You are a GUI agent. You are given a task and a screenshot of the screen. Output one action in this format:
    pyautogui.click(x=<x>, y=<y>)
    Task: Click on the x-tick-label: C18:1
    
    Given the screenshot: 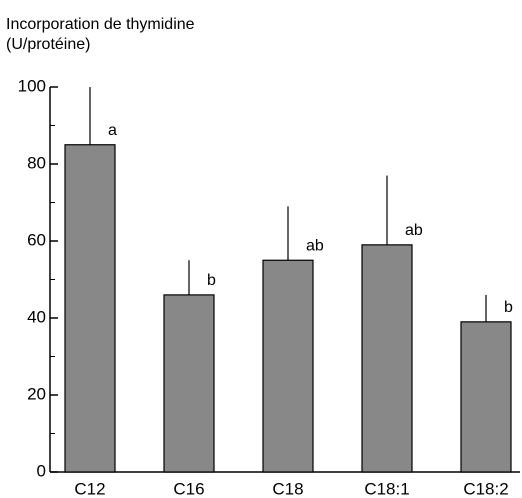 What is the action you would take?
    pyautogui.click(x=386, y=488)
    